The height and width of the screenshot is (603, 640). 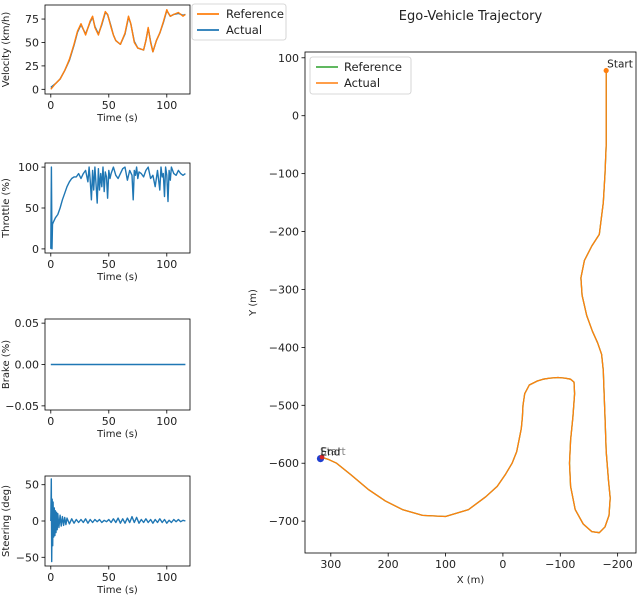 I want to click on y-axis-label: Y (m), so click(x=253, y=303).